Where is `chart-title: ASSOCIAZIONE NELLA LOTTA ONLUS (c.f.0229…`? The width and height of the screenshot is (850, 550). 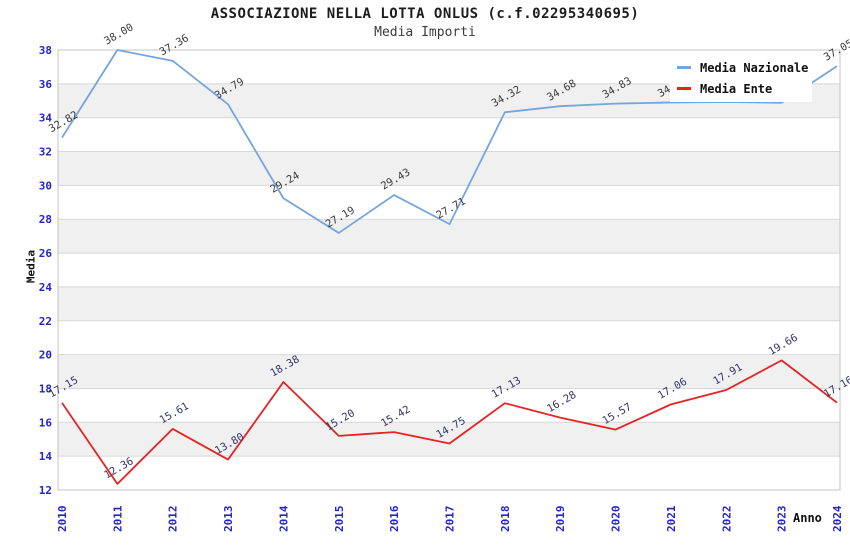
chart-title: ASSOCIAZIONE NELLA LOTTA ONLUS (c.f.0229… is located at coordinates (425, 14).